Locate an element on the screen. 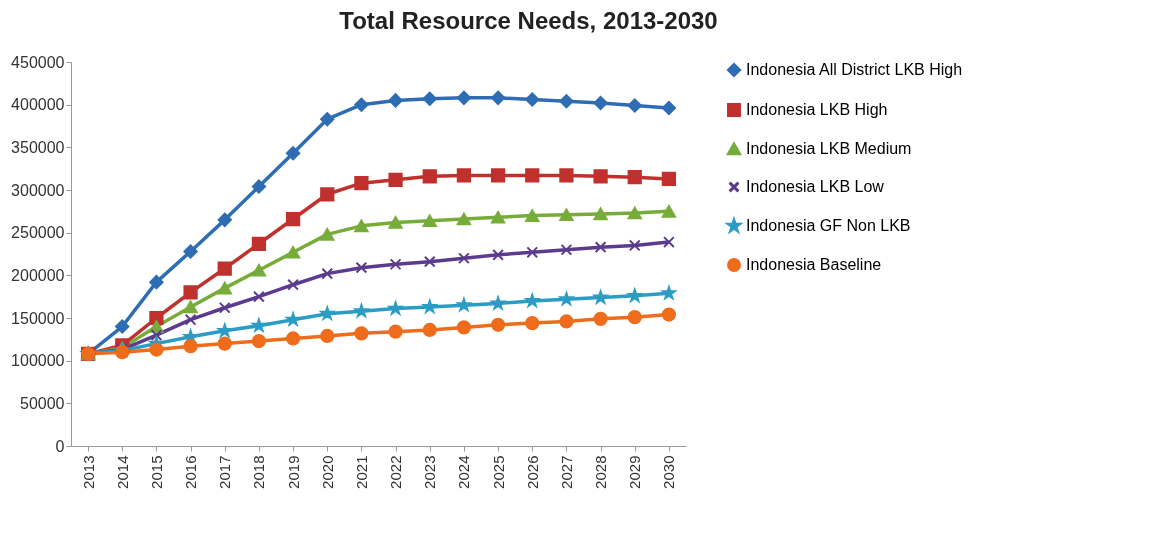  x-tick-label: 2024 is located at coordinates (464, 472).